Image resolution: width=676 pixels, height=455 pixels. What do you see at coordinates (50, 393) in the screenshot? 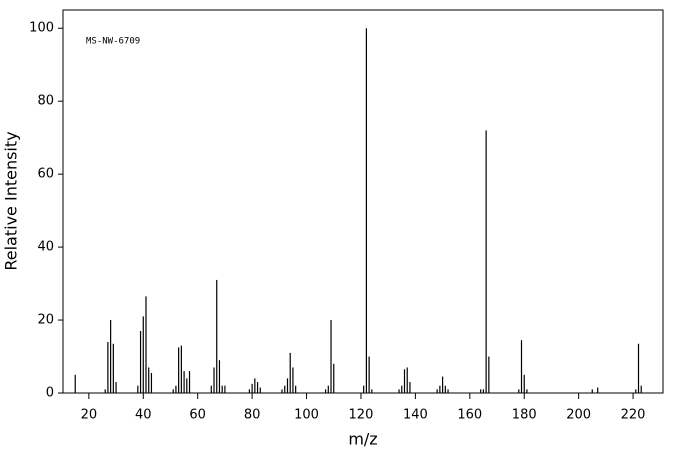
I see `y-tick-label: 0` at bounding box center [50, 393].